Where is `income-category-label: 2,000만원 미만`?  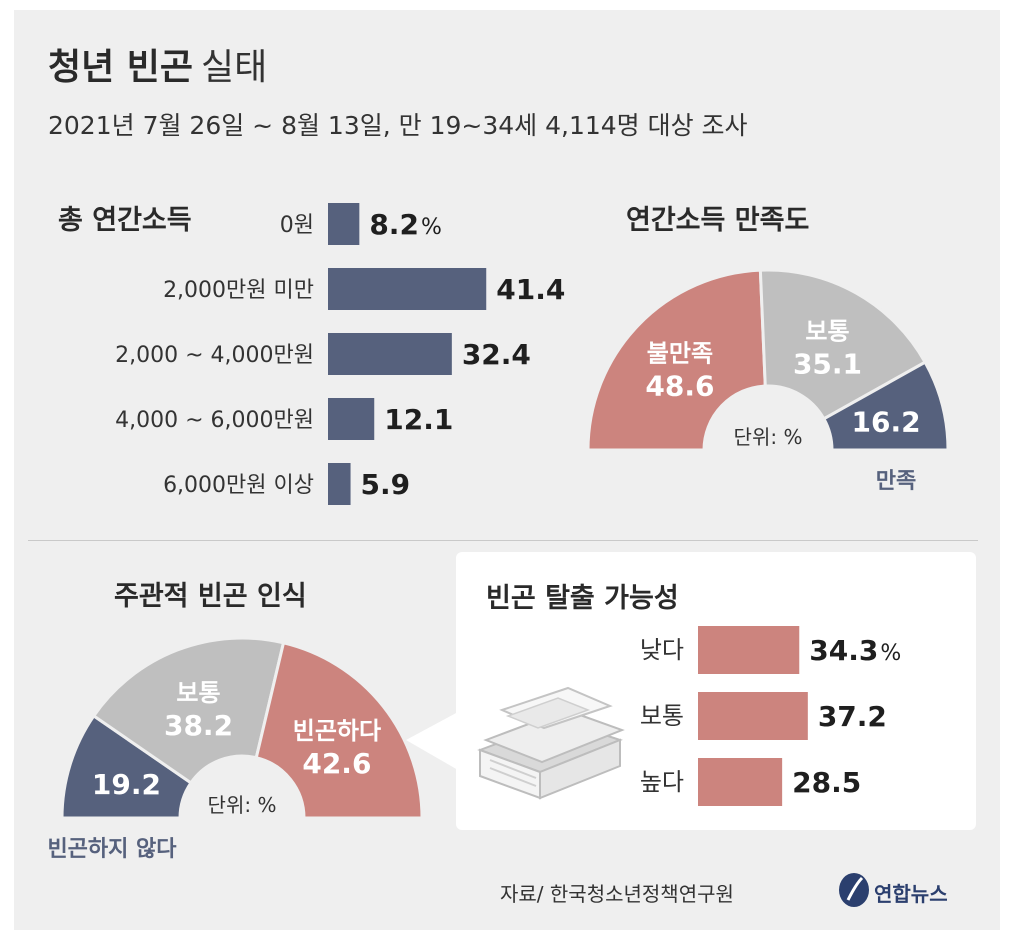
income-category-label: 2,000만원 미만 is located at coordinates (238, 290).